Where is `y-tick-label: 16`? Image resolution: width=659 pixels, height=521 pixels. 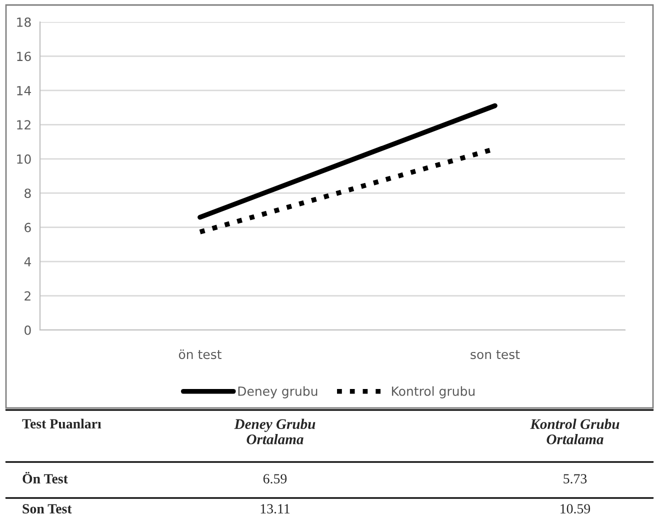
y-tick-label: 16 is located at coordinates (24, 57).